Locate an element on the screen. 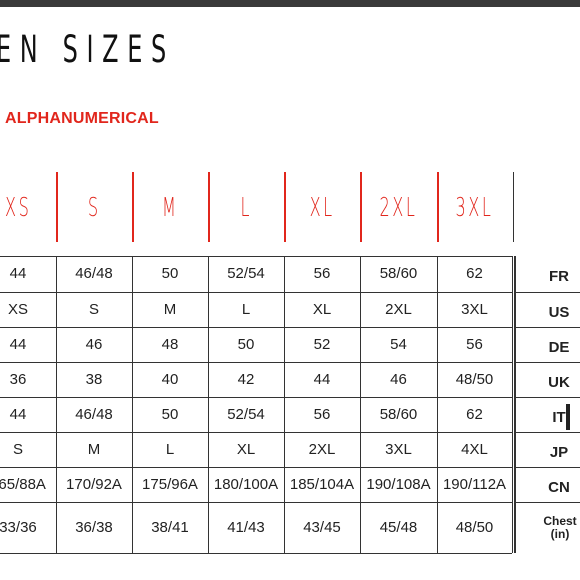  size-header-label: S is located at coordinates (94, 208).